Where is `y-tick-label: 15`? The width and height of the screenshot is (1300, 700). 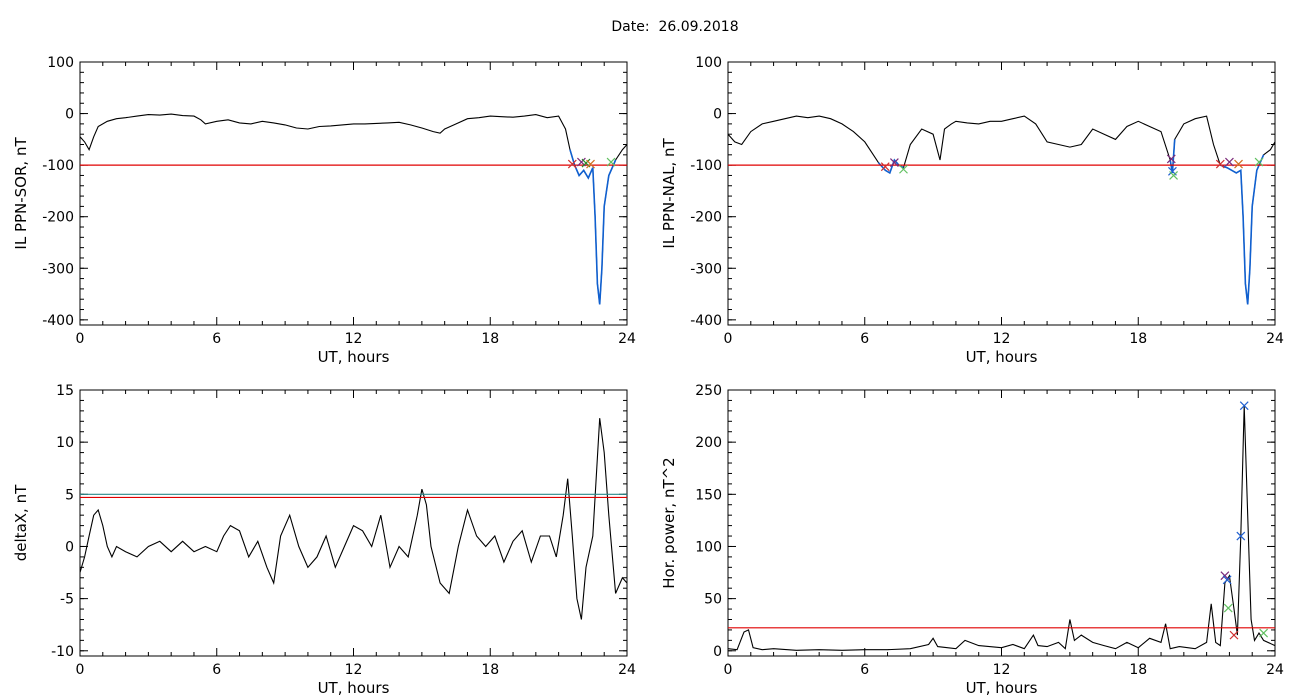
y-tick-label: 15 is located at coordinates (65, 391).